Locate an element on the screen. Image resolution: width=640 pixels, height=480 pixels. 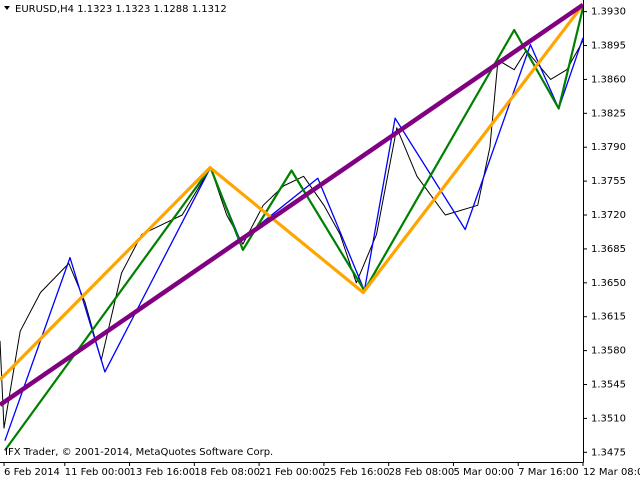
y-tick-label: 1.3825 is located at coordinates (608, 113).